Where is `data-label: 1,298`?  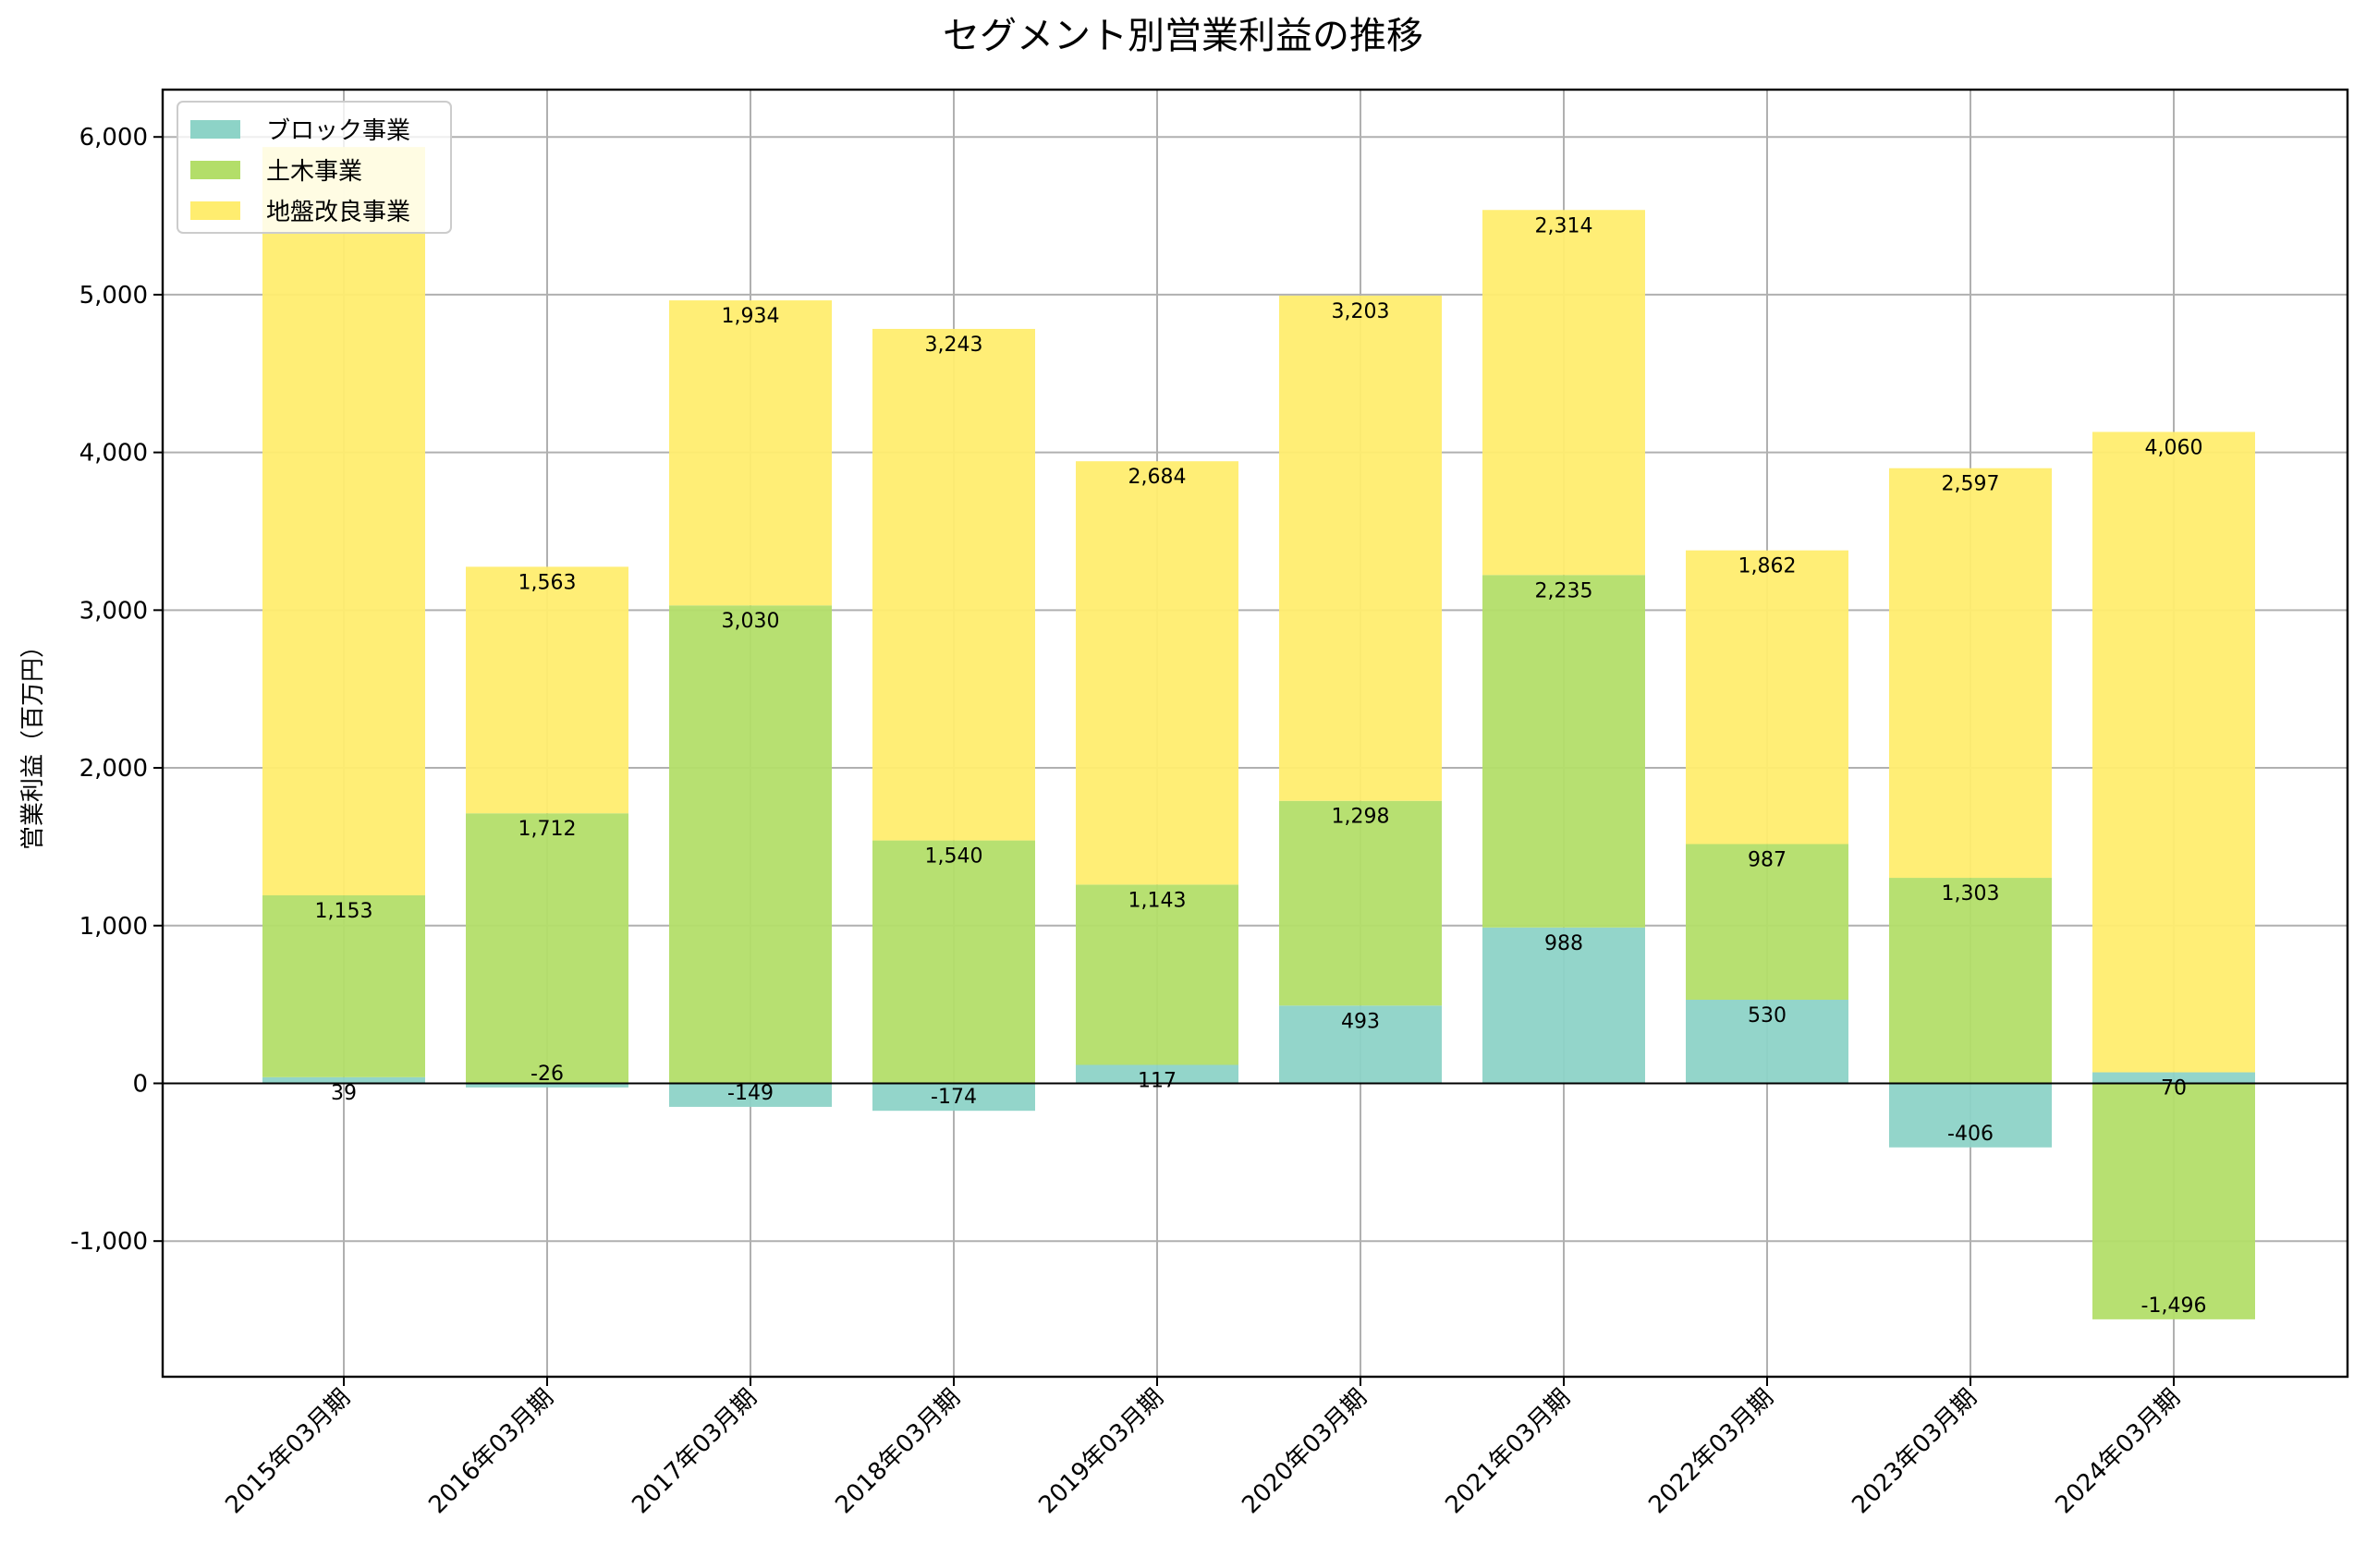
data-label: 1,298 is located at coordinates (1361, 817).